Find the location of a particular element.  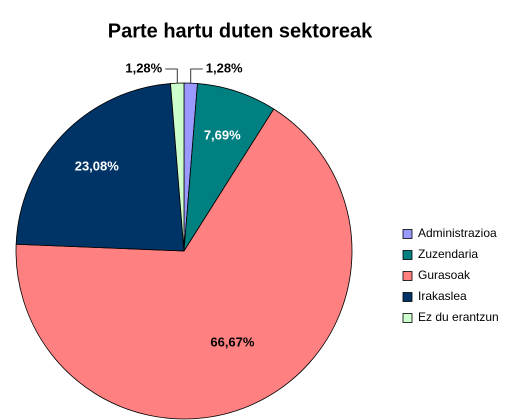

data-label: 23,08% is located at coordinates (97, 166).